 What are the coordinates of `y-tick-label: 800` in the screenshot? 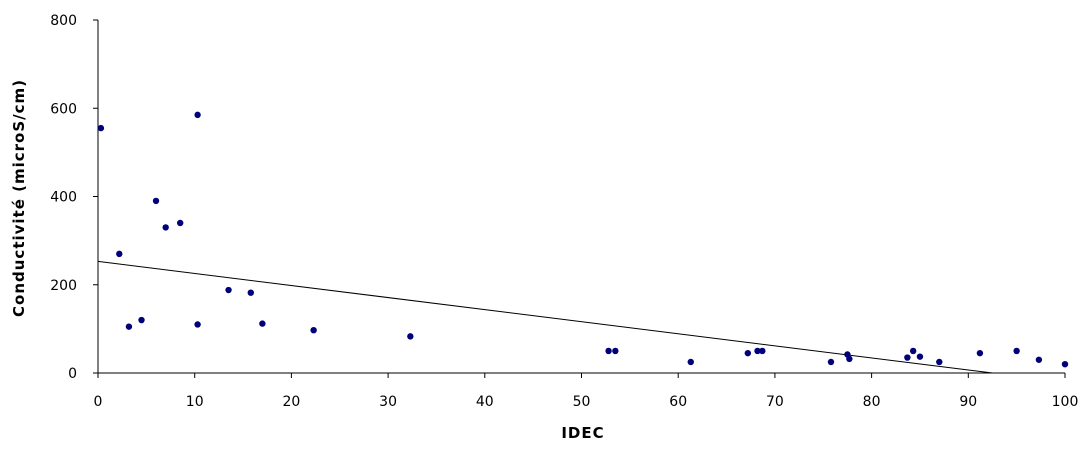 It's located at (63, 21).